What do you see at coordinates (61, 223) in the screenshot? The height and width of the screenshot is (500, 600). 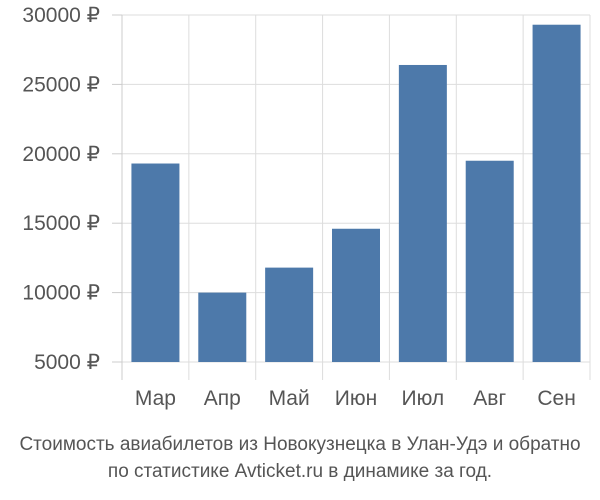 I see `y-tick-label: 15000 ₽` at bounding box center [61, 223].